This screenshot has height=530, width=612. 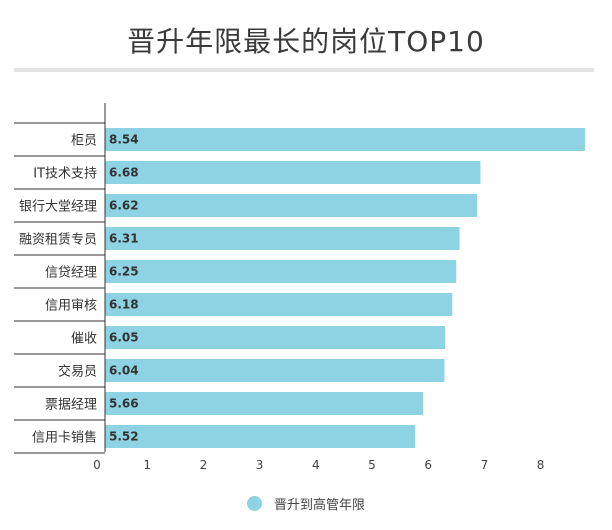 I want to click on x-tick-label: 2, so click(x=204, y=465).